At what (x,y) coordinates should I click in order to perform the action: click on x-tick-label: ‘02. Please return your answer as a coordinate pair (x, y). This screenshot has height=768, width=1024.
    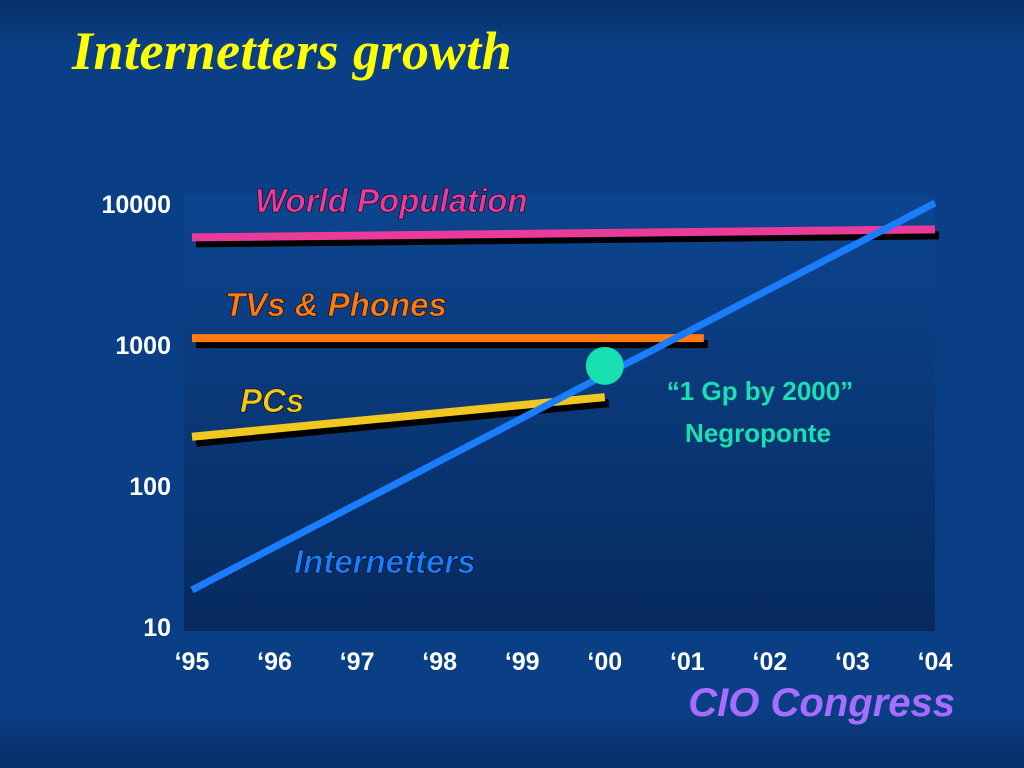
    Looking at the image, I should click on (770, 662).